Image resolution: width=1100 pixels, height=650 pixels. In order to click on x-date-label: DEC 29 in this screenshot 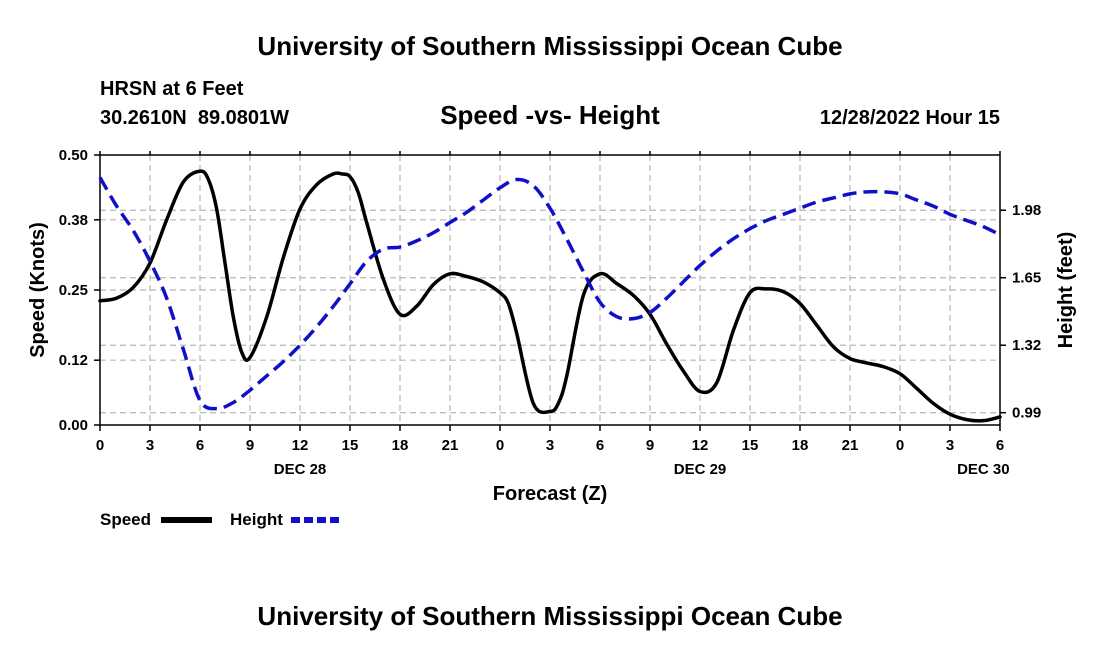, I will do `click(700, 469)`.